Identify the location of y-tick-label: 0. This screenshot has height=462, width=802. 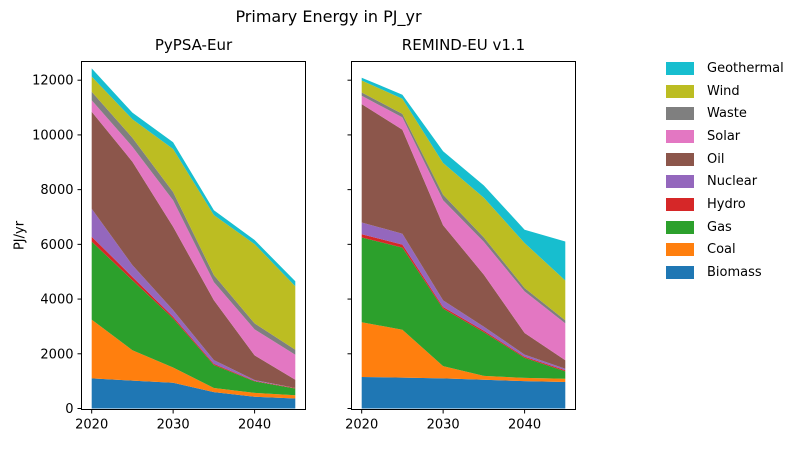
(69, 409).